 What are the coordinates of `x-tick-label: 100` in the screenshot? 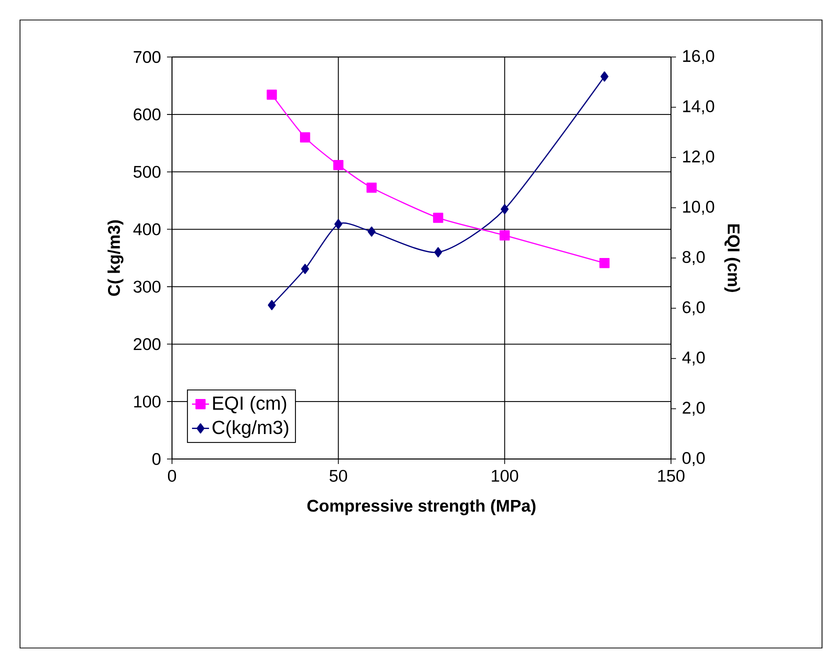 It's located at (505, 476).